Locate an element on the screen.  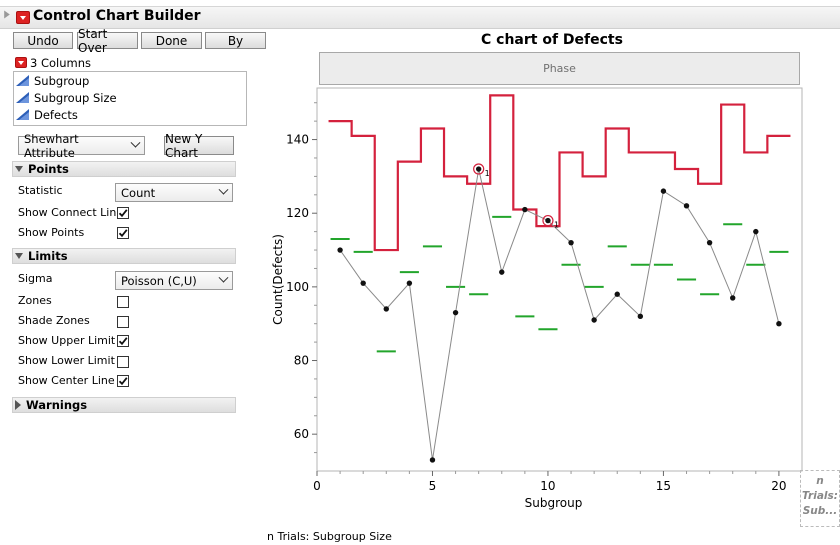
n-trials-footer-label: n Trials: Subgroup Size is located at coordinates (329, 536).